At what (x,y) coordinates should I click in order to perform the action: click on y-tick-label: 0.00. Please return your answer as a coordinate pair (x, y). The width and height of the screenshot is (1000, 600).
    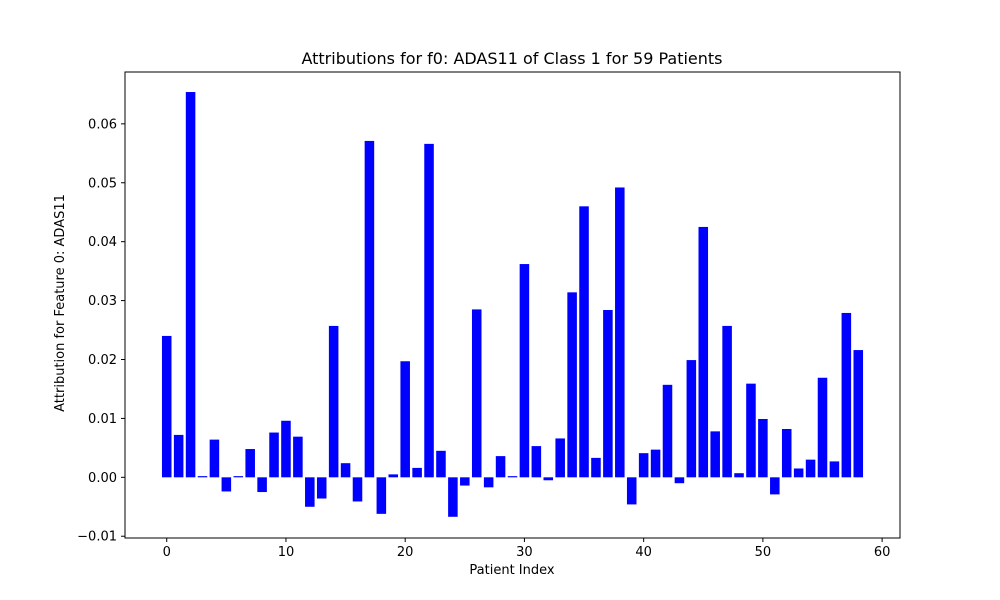
    Looking at the image, I should click on (102, 478).